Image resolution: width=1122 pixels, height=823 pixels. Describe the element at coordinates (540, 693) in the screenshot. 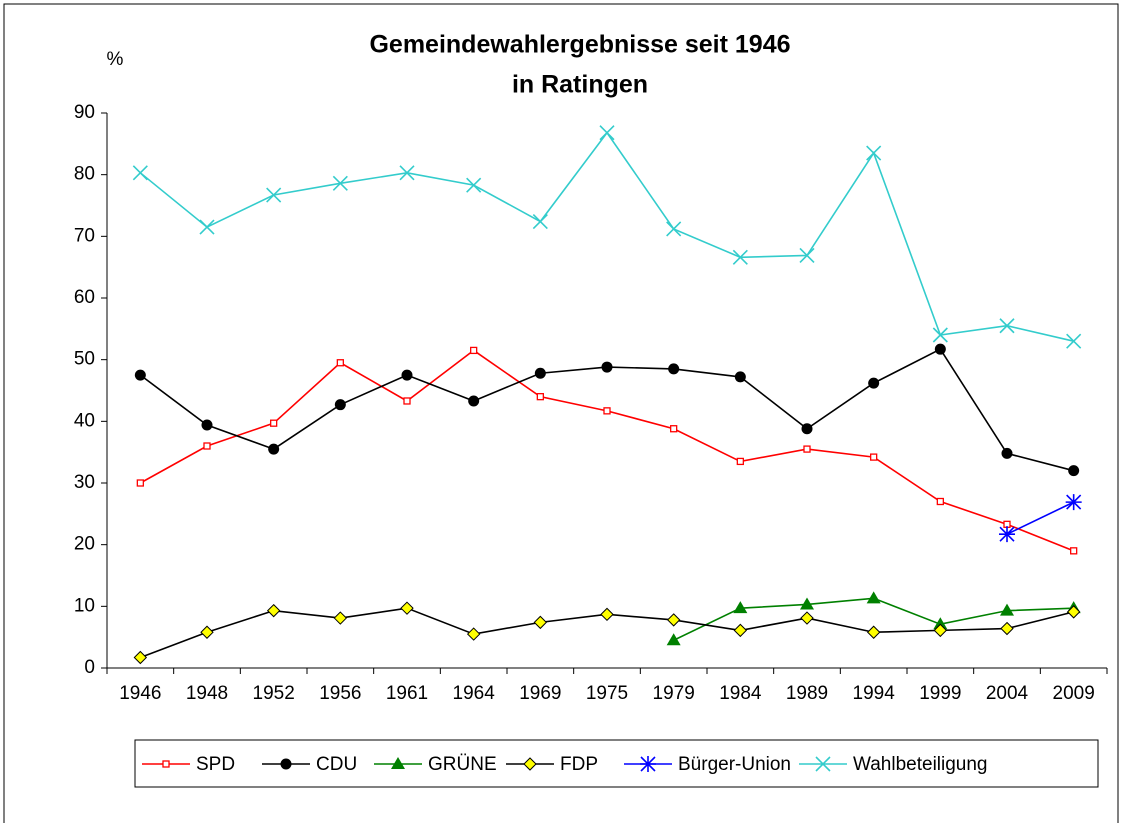

I see `x-tick-label: 1969` at that location.